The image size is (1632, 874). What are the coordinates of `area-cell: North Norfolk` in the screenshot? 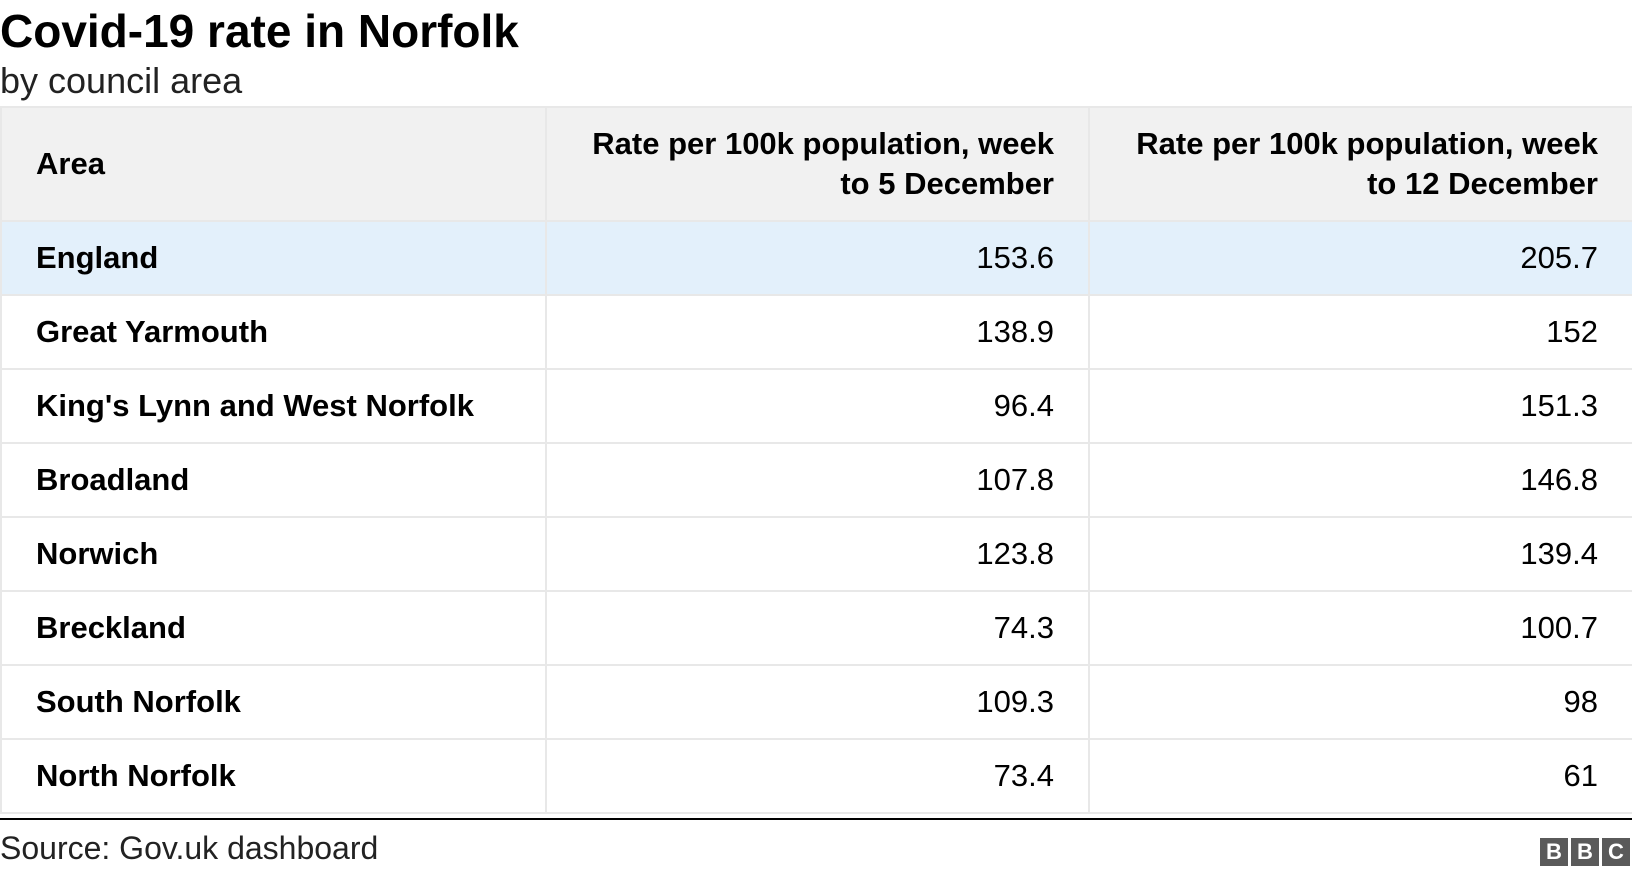 It's located at (273, 776).